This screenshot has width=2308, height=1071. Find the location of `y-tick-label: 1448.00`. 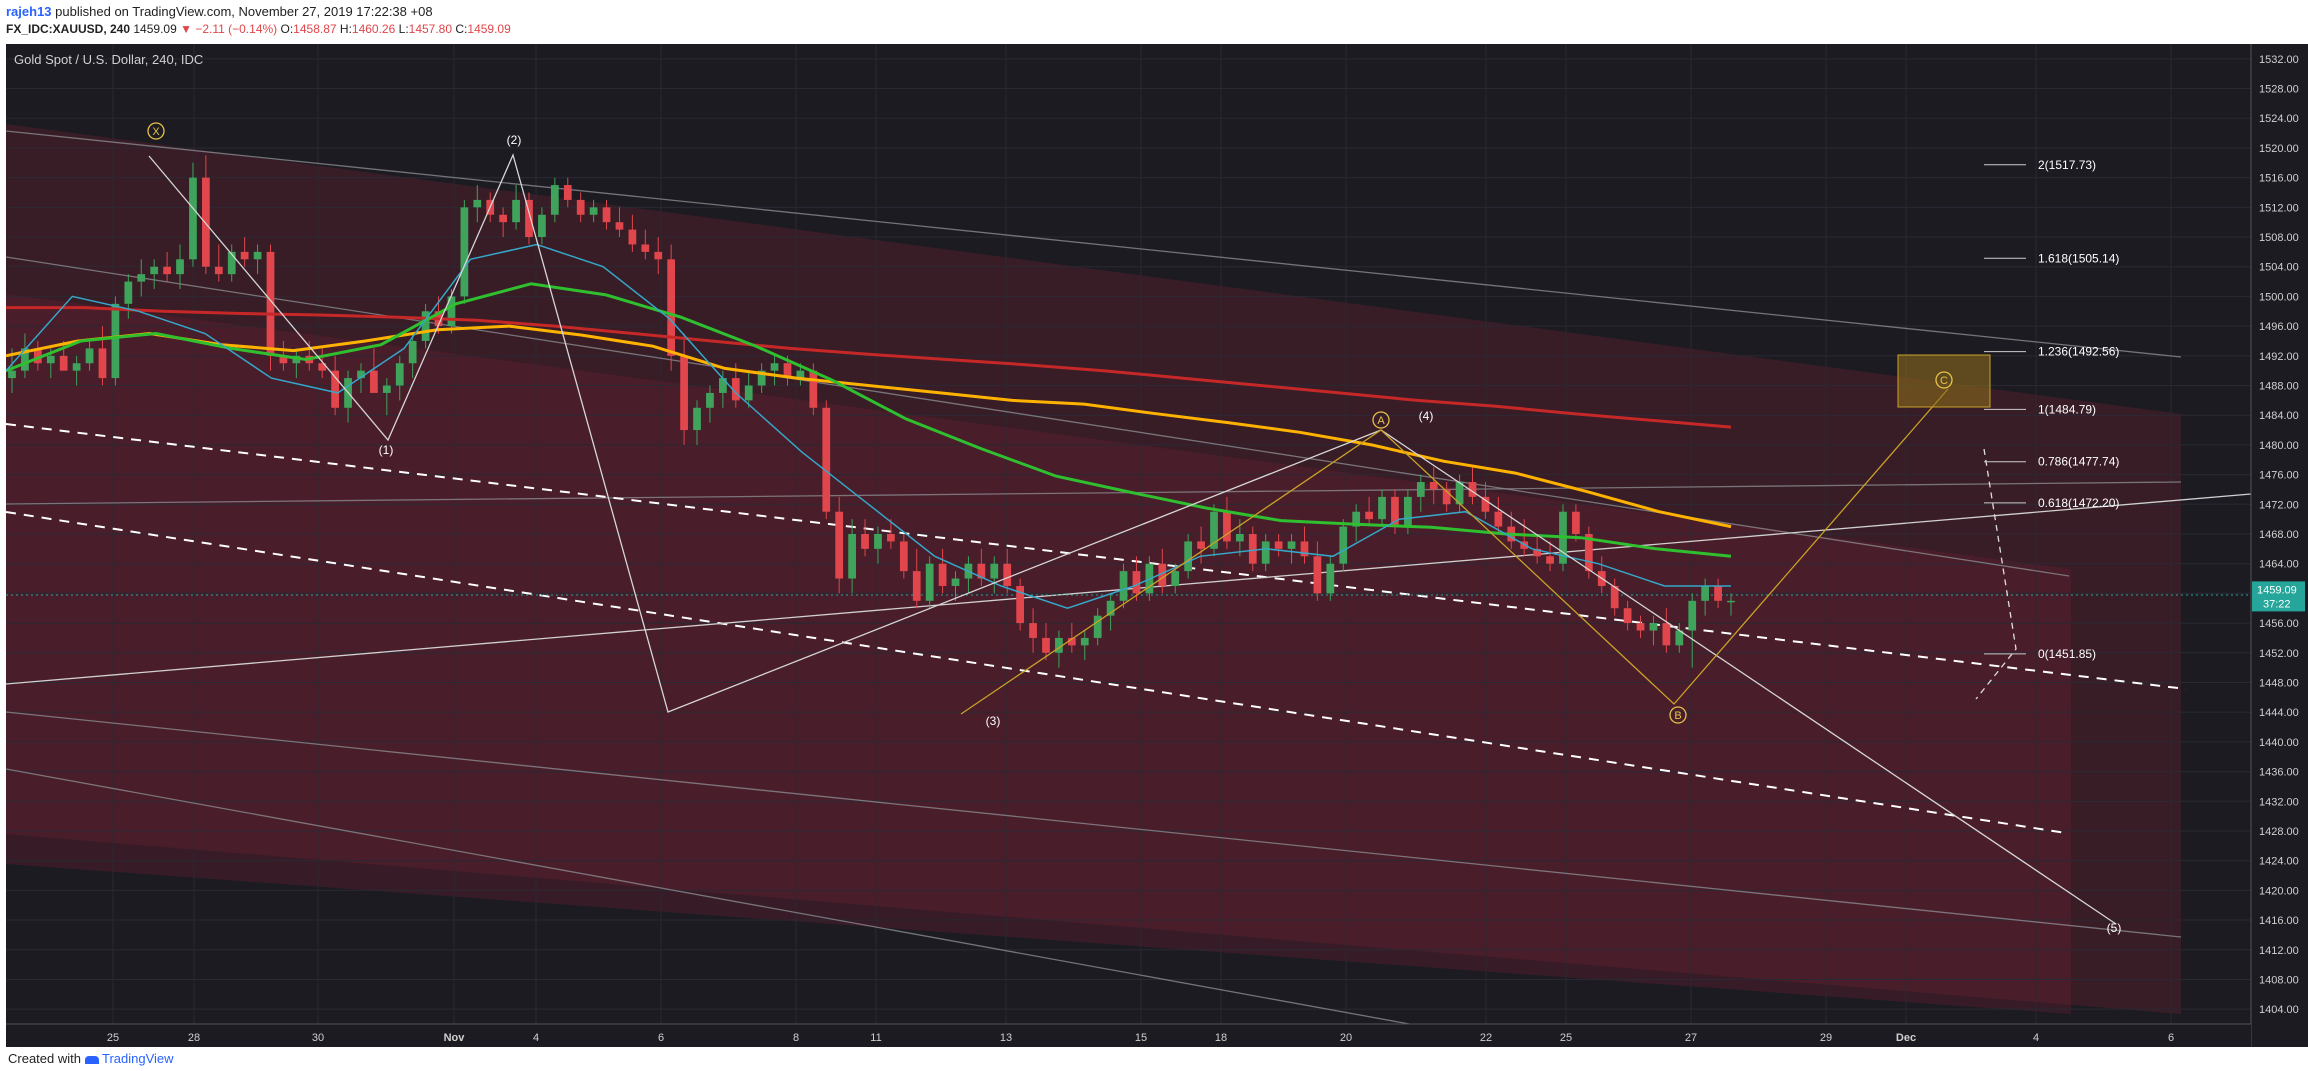

y-tick-label: 1448.00 is located at coordinates (2279, 683).